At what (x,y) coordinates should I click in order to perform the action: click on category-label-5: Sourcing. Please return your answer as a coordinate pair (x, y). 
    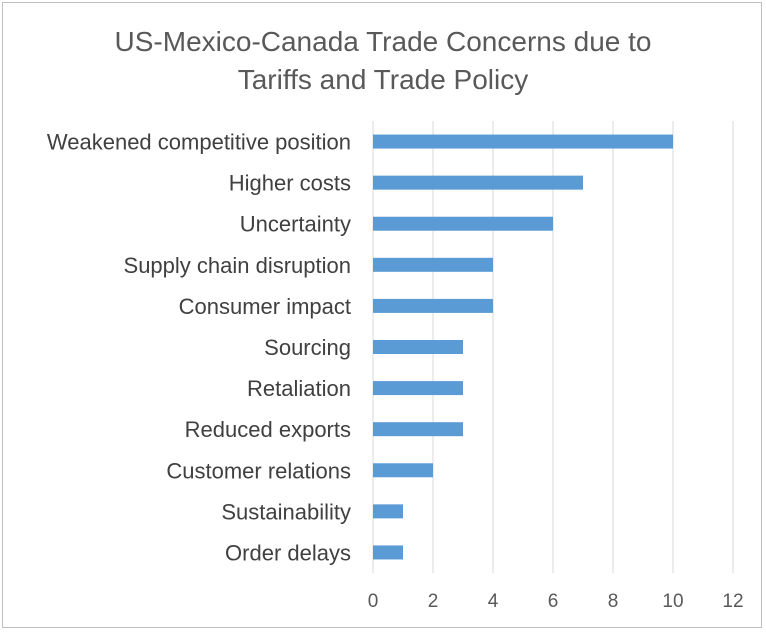
    Looking at the image, I should click on (307, 347).